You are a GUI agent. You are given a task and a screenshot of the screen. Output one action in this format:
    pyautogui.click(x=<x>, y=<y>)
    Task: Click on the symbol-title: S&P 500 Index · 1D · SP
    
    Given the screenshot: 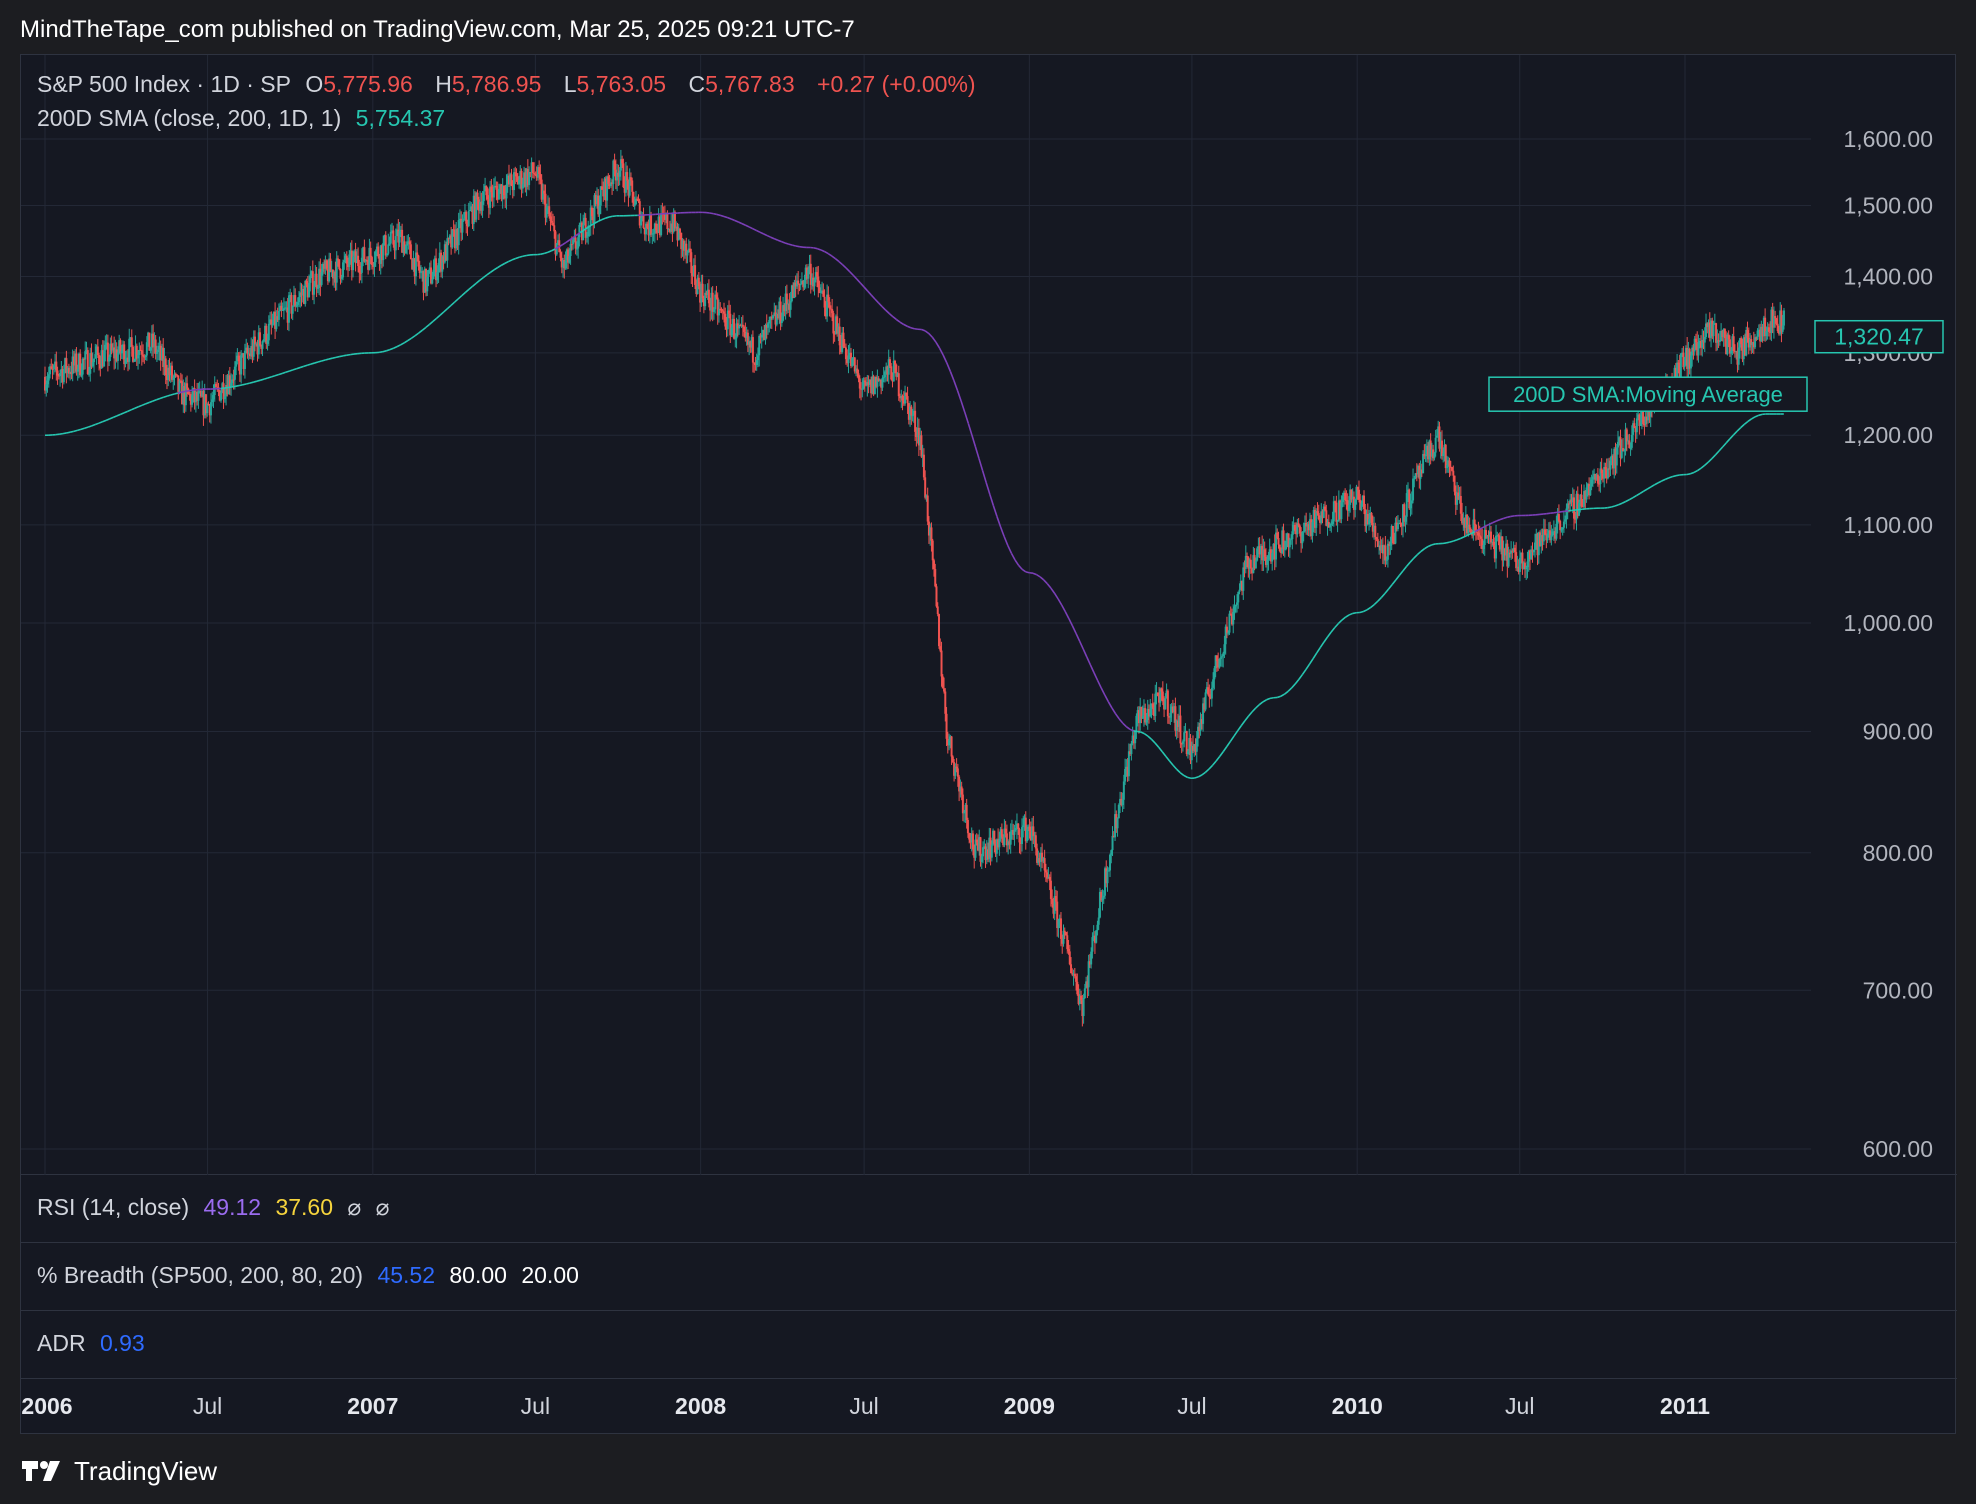 What is the action you would take?
    pyautogui.click(x=164, y=84)
    